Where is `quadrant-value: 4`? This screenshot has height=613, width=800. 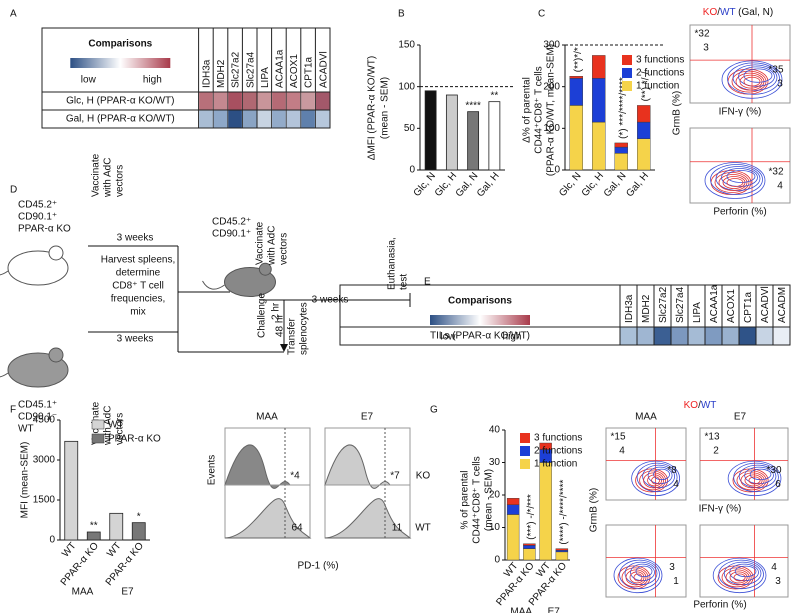
quadrant-value: 4 is located at coordinates (622, 451).